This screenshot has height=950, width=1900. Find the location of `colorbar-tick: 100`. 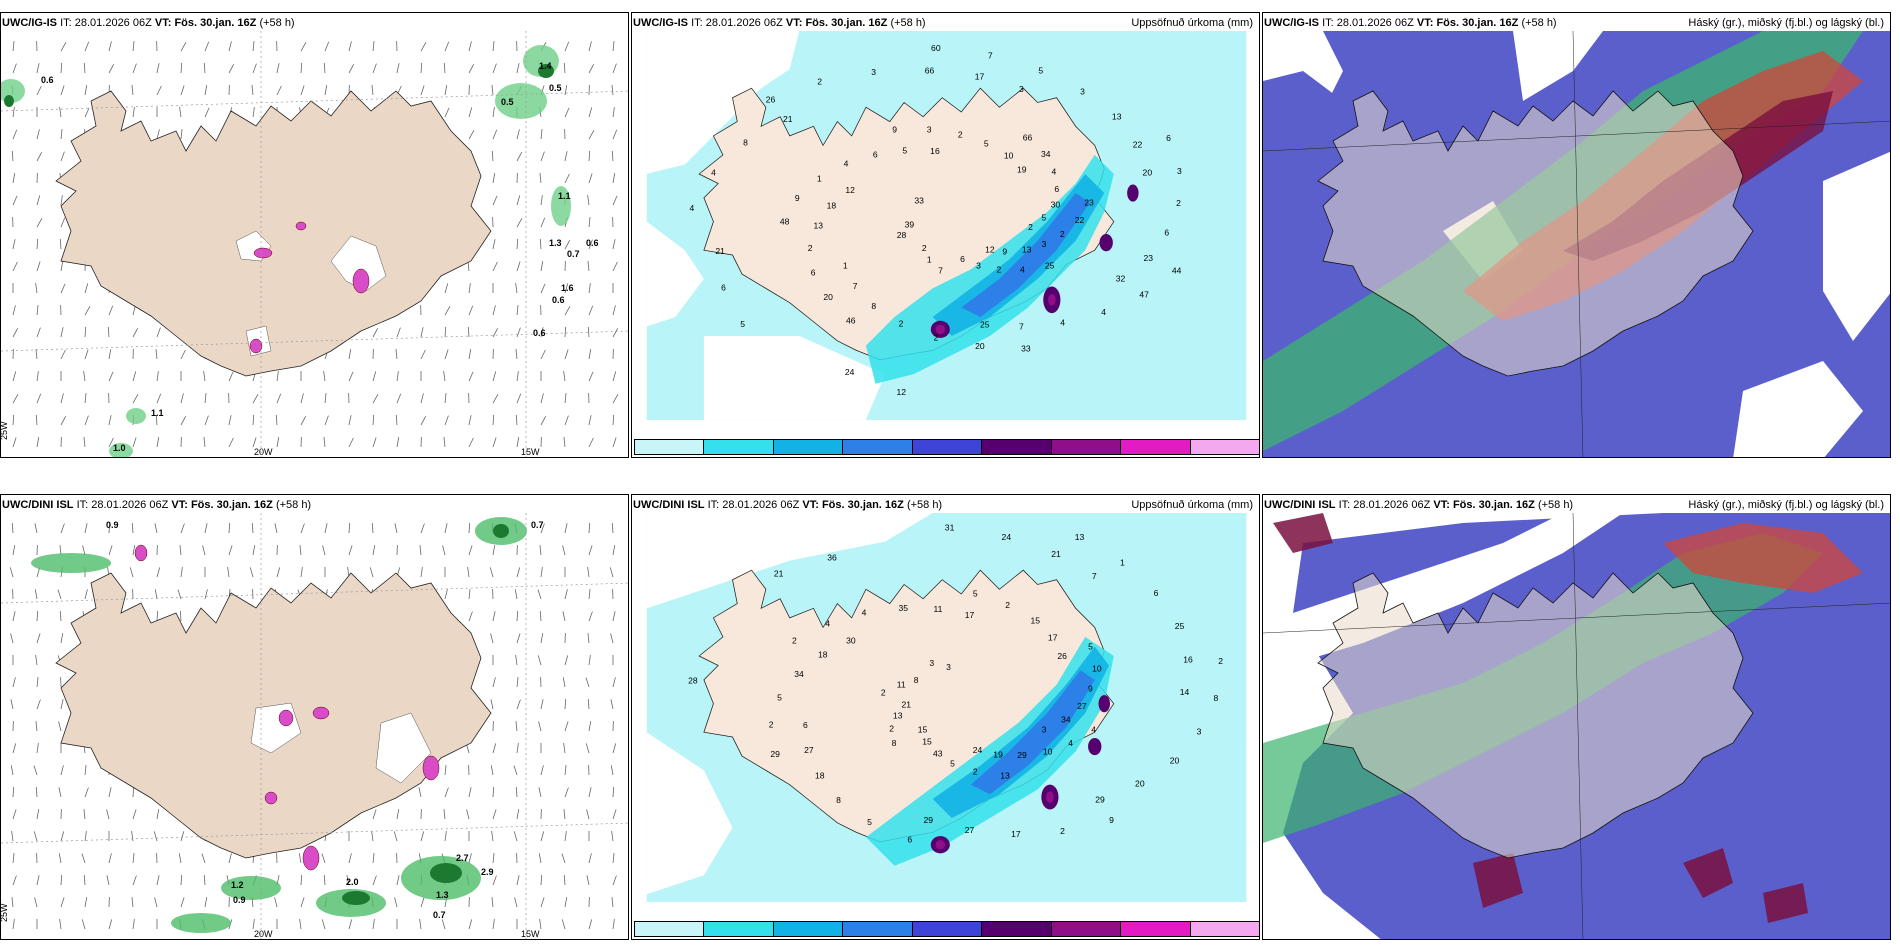

colorbar-tick: 100 is located at coordinates (984, 456).